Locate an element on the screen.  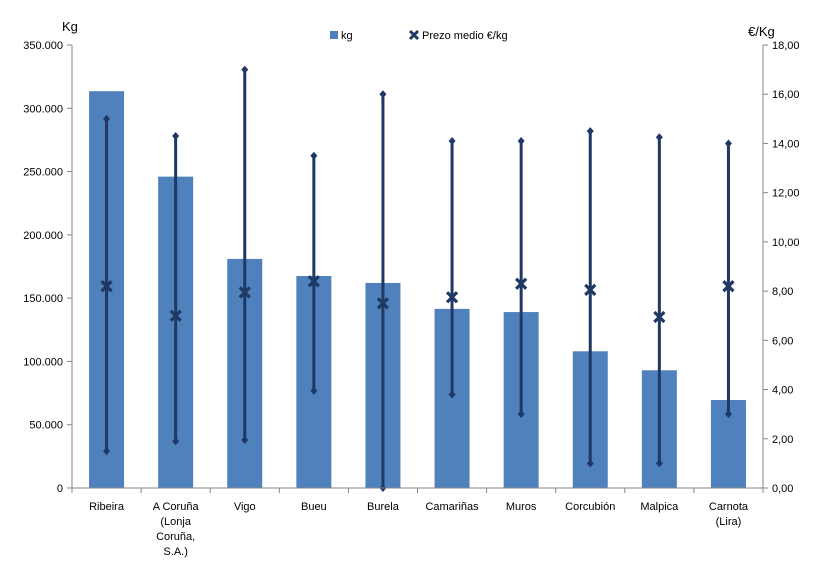
right-tick-label-3: 6,00 is located at coordinates (782, 341).